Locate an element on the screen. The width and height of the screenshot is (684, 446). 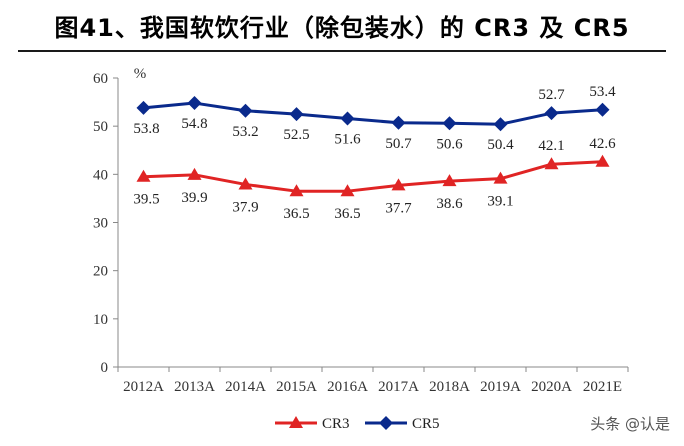
cr5-data-label: 53.8 is located at coordinates (146, 129).